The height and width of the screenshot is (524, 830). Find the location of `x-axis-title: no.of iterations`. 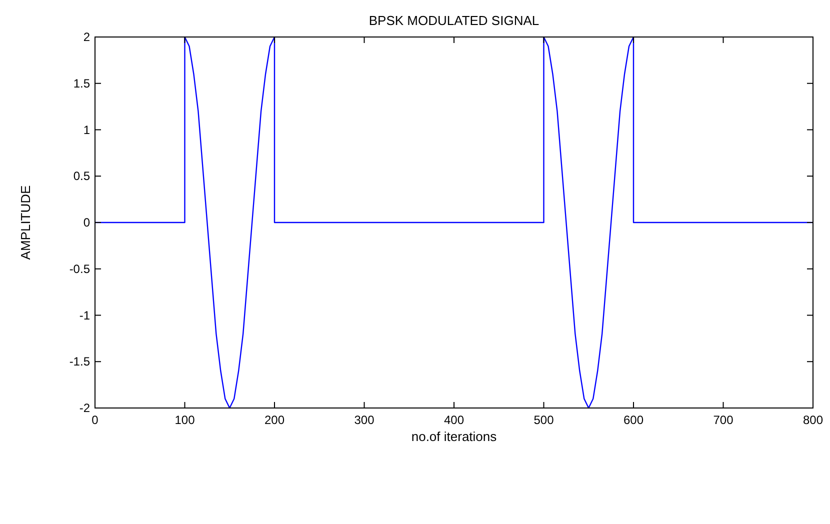

x-axis-title: no.of iterations is located at coordinates (454, 436).